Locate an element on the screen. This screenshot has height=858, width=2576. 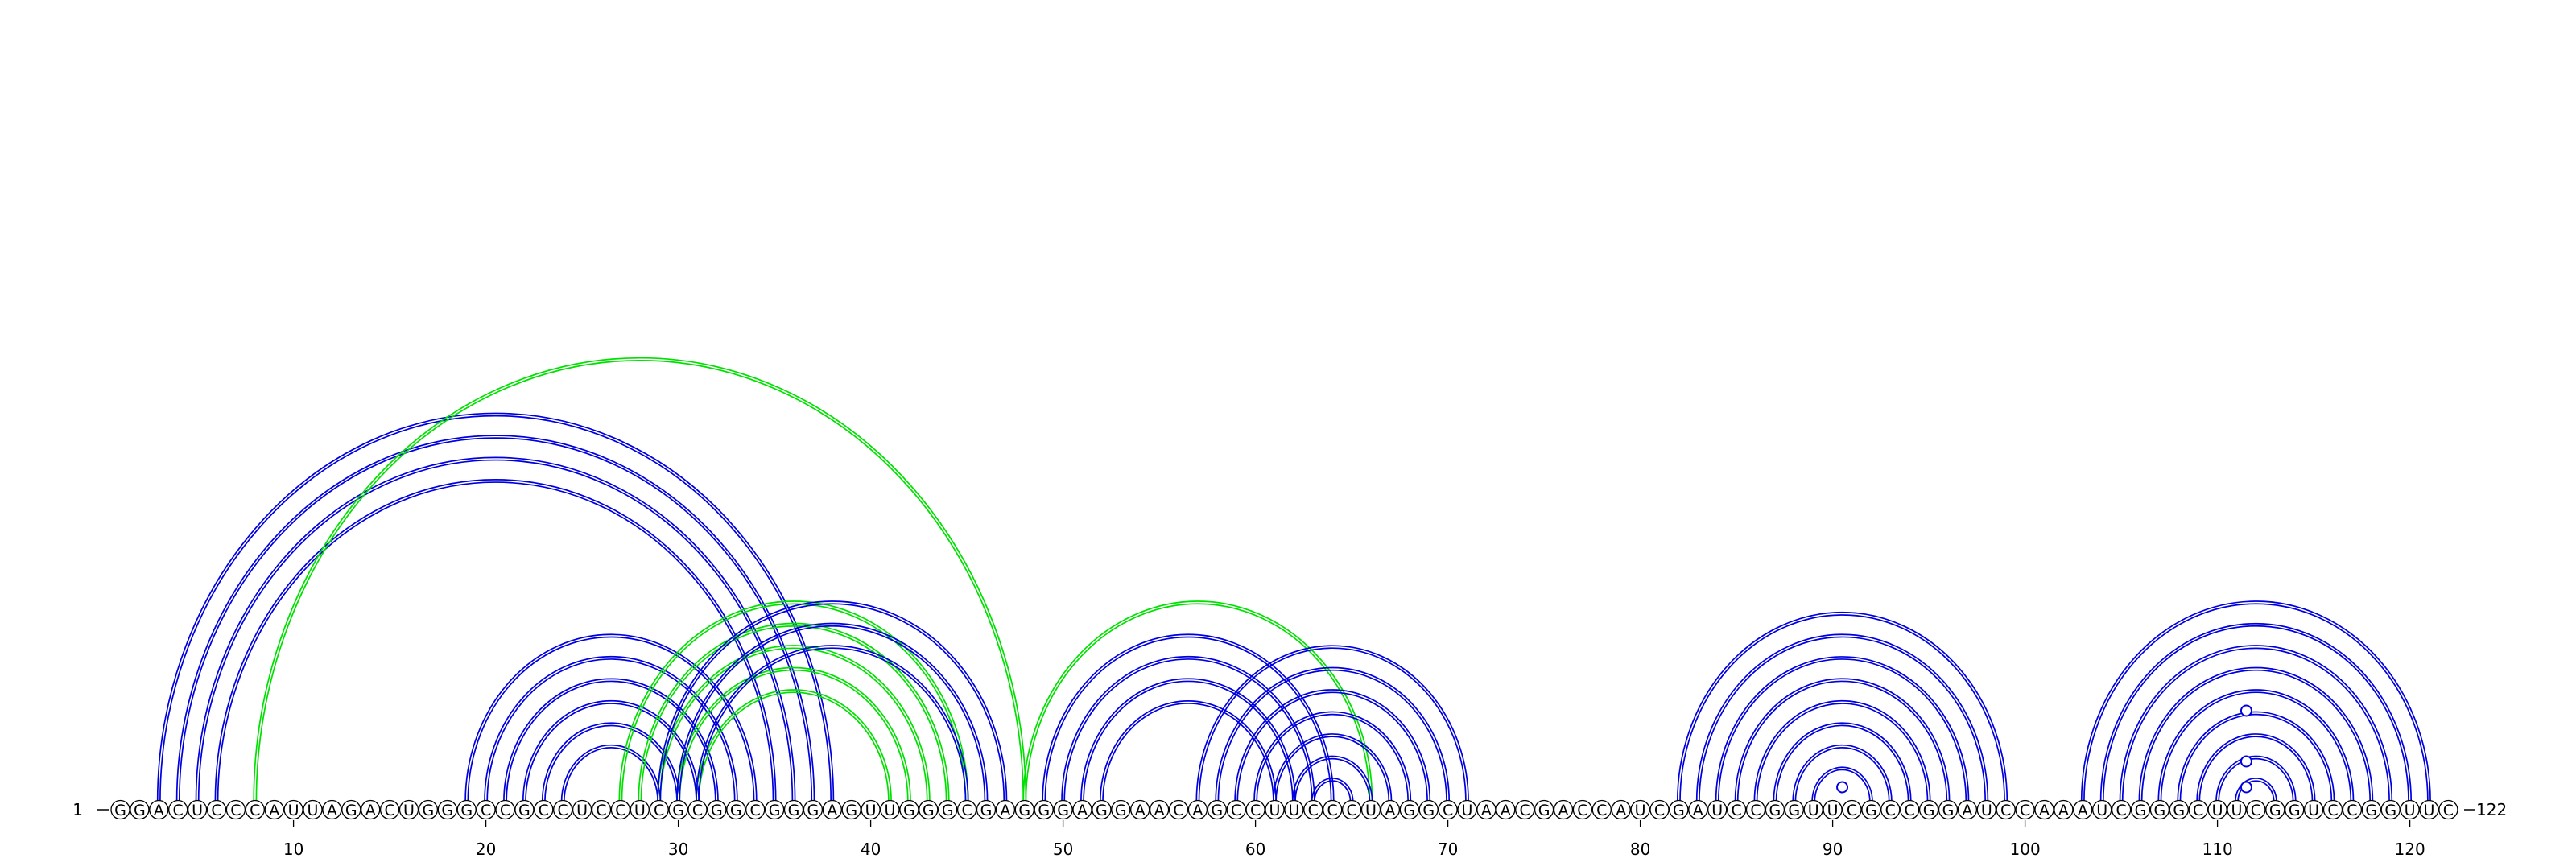
start-label: 1 is located at coordinates (77, 809).